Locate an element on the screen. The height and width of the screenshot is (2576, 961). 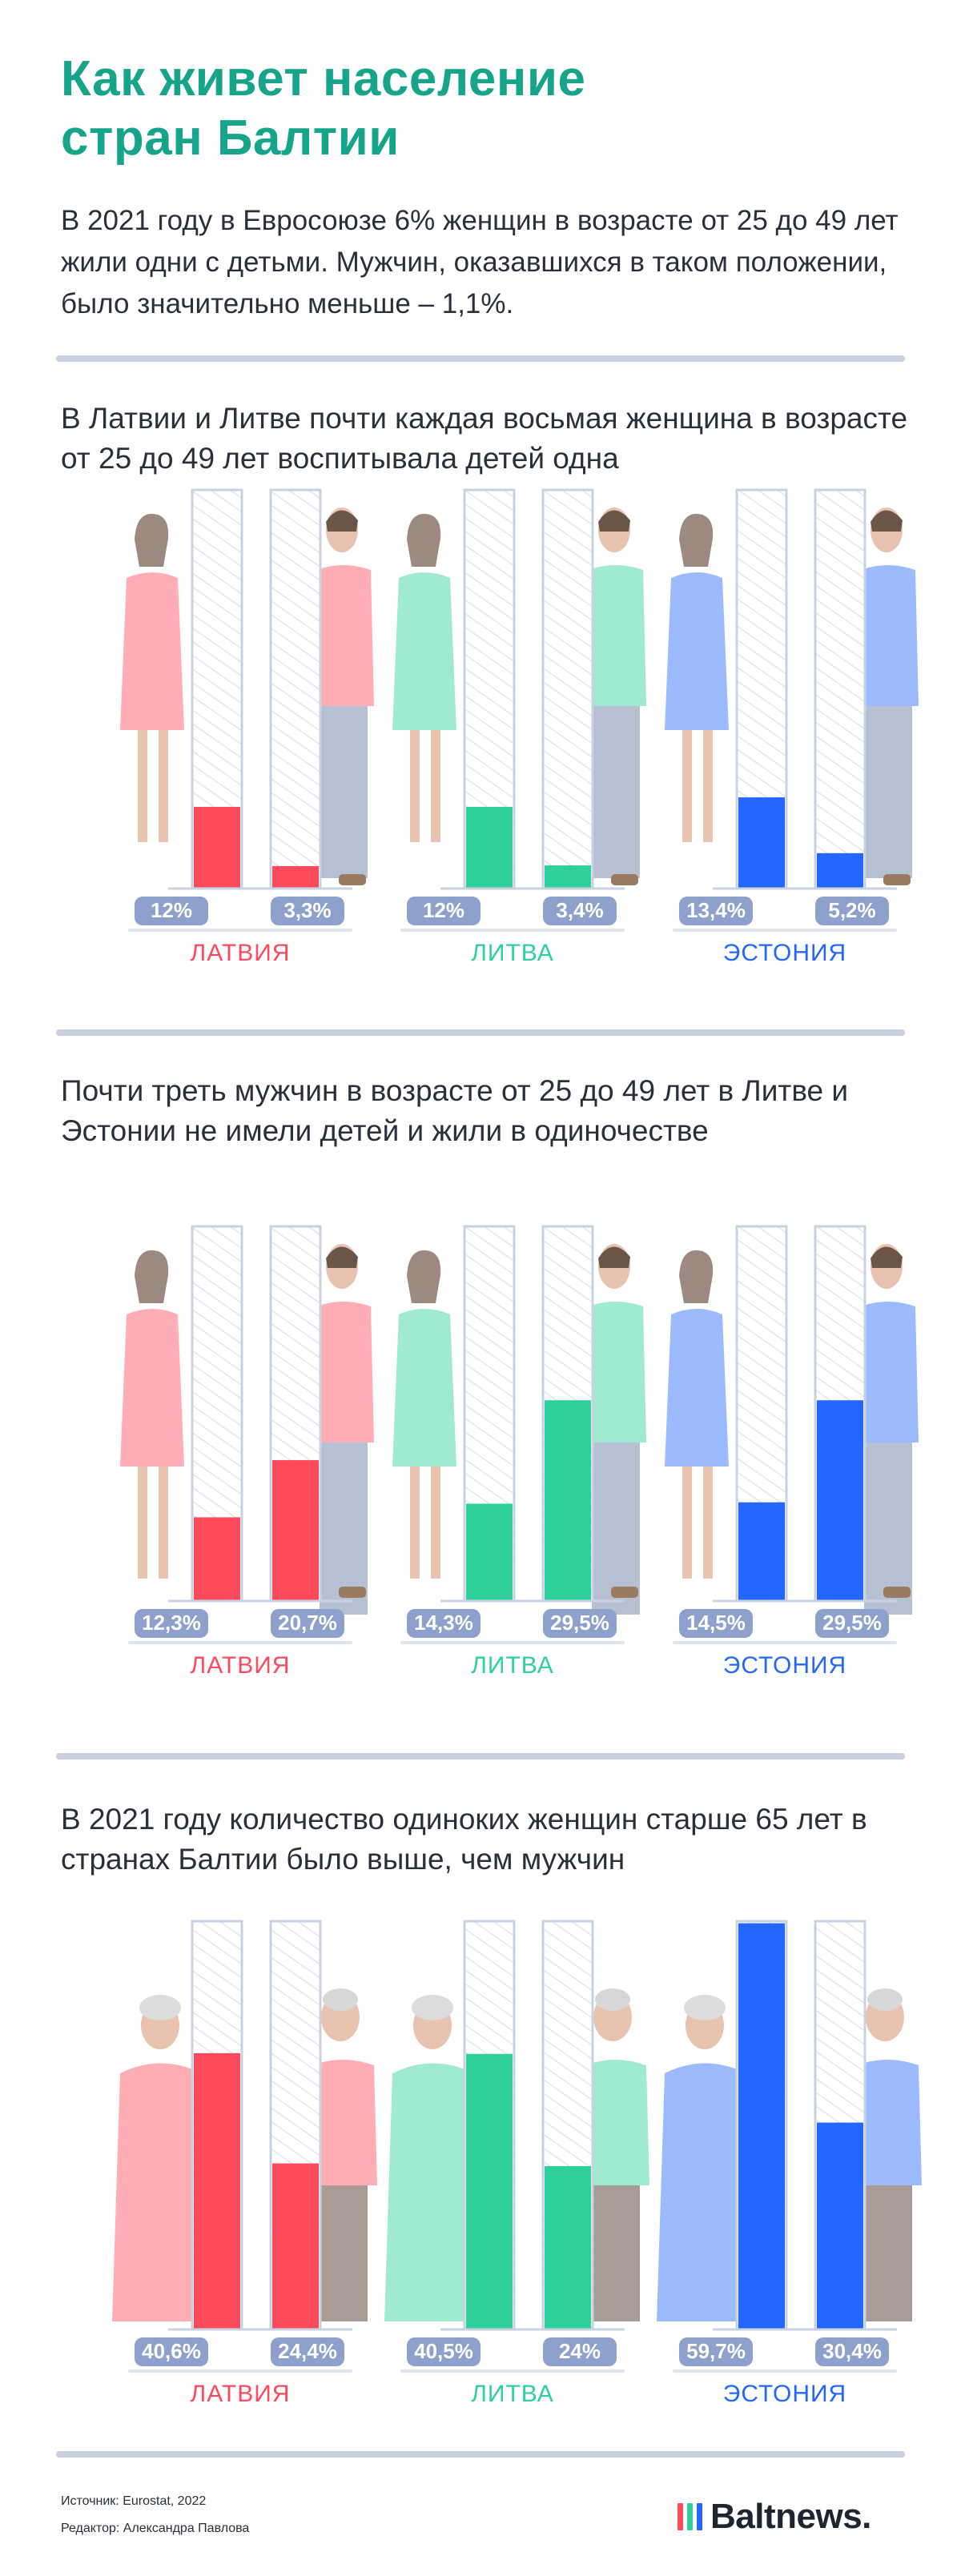
country-group-lithuania: 14,3% 29,5% ЛИТВА is located at coordinates (519, 1452).